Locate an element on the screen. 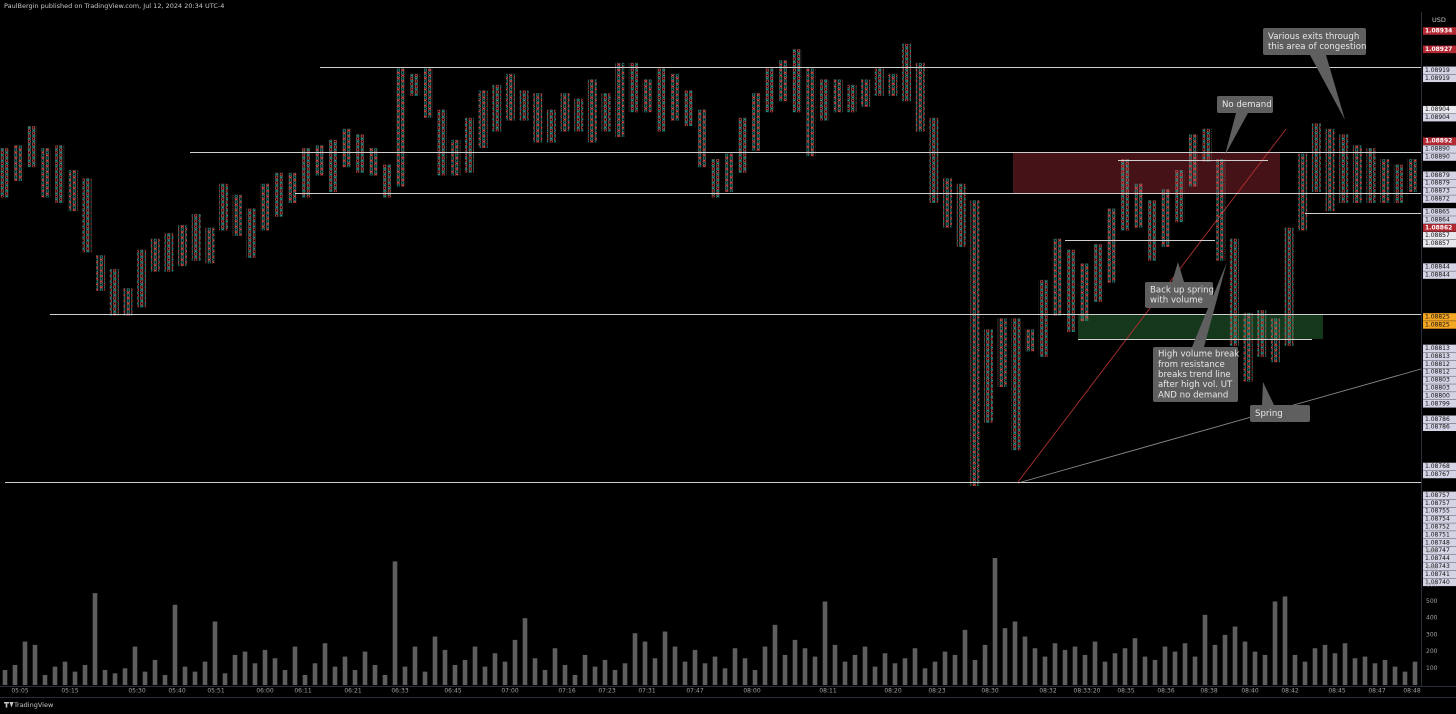 Image resolution: width=1456 pixels, height=714 pixels. volume-tick-label: 500 is located at coordinates (1432, 601).